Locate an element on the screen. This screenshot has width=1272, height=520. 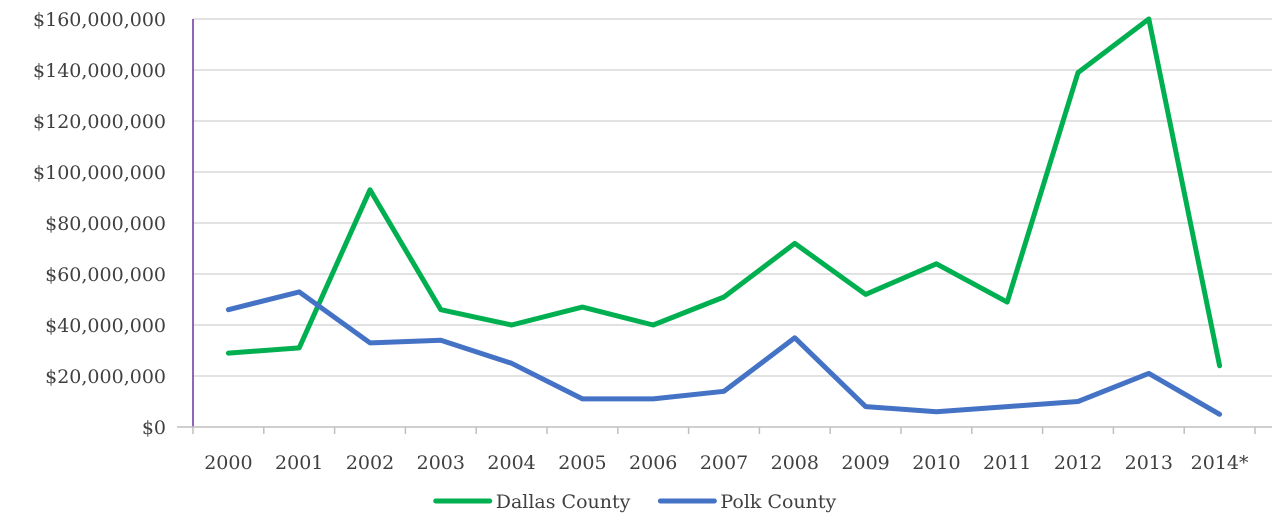
legend-item: Dallas County is located at coordinates (532, 502).